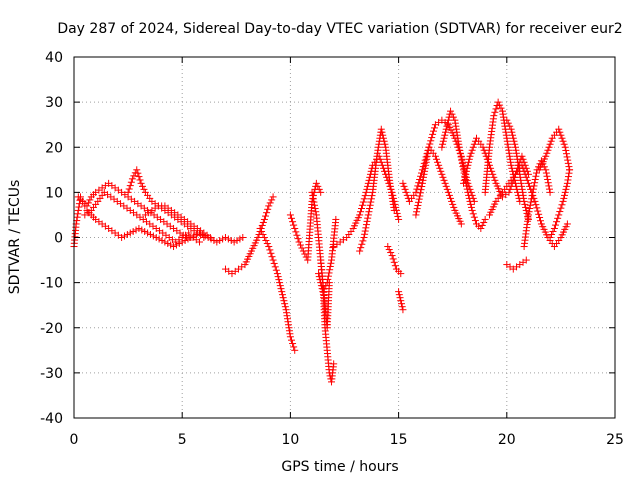 The height and width of the screenshot is (480, 640). Describe the element at coordinates (54, 58) in the screenshot. I see `y-tick-label: 40` at that location.